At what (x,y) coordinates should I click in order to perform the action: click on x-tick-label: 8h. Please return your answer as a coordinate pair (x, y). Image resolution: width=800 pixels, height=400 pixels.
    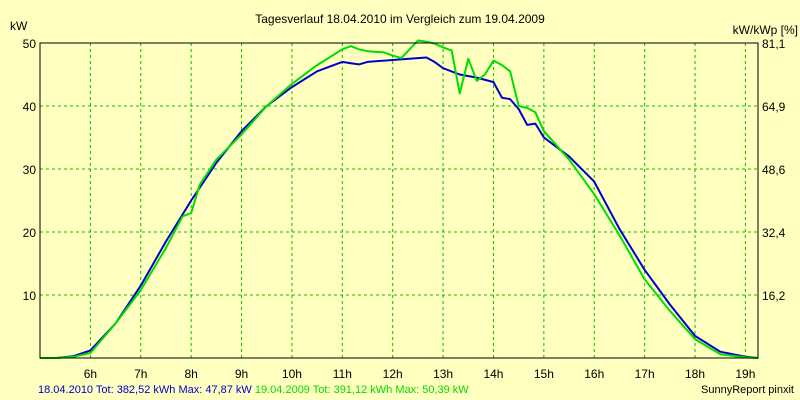
    Looking at the image, I should click on (190, 374).